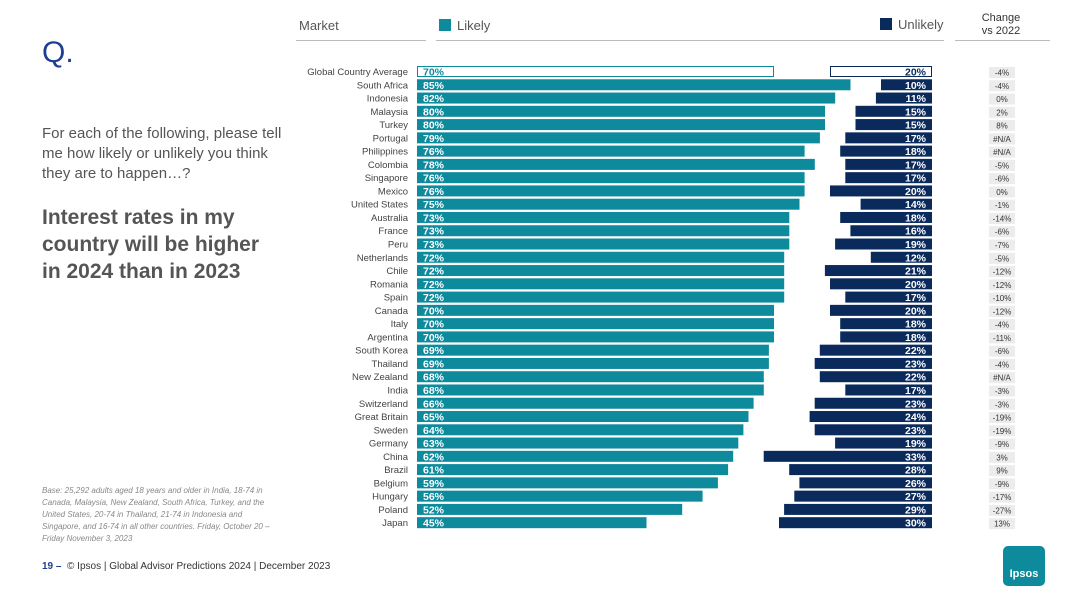  I want to click on unlikely-value-label: 22%, so click(916, 351).